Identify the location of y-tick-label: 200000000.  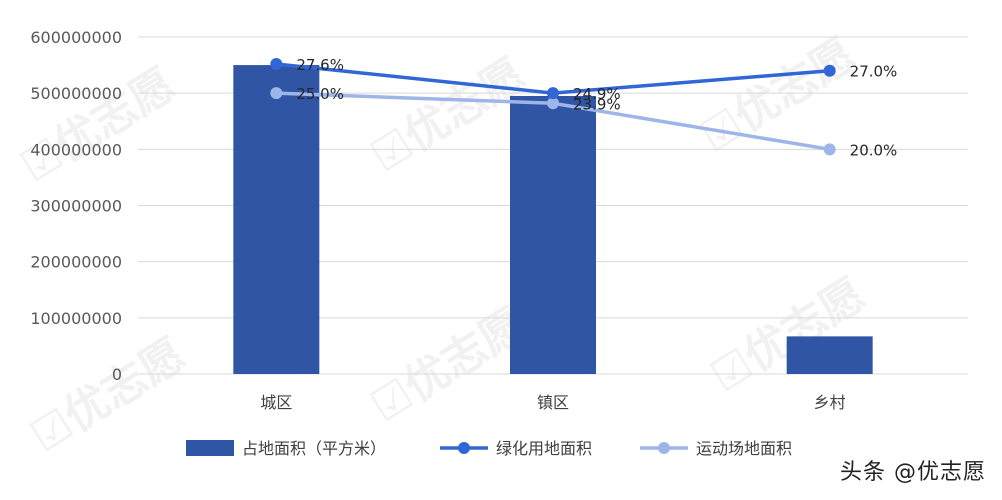
(76, 262).